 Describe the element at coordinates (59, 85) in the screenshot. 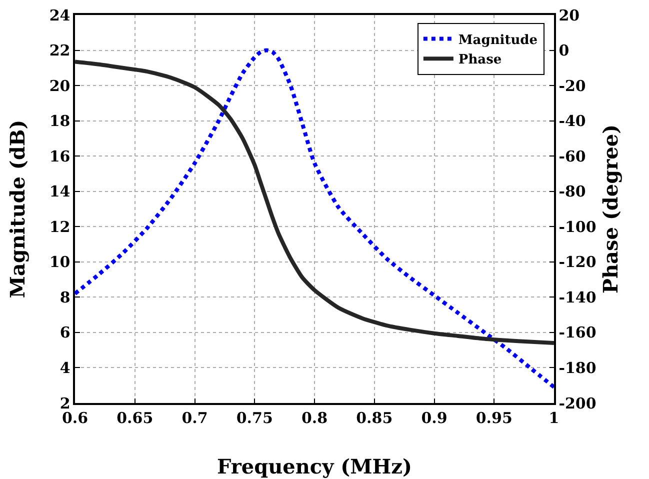

I see `y-tick-label: 20` at that location.